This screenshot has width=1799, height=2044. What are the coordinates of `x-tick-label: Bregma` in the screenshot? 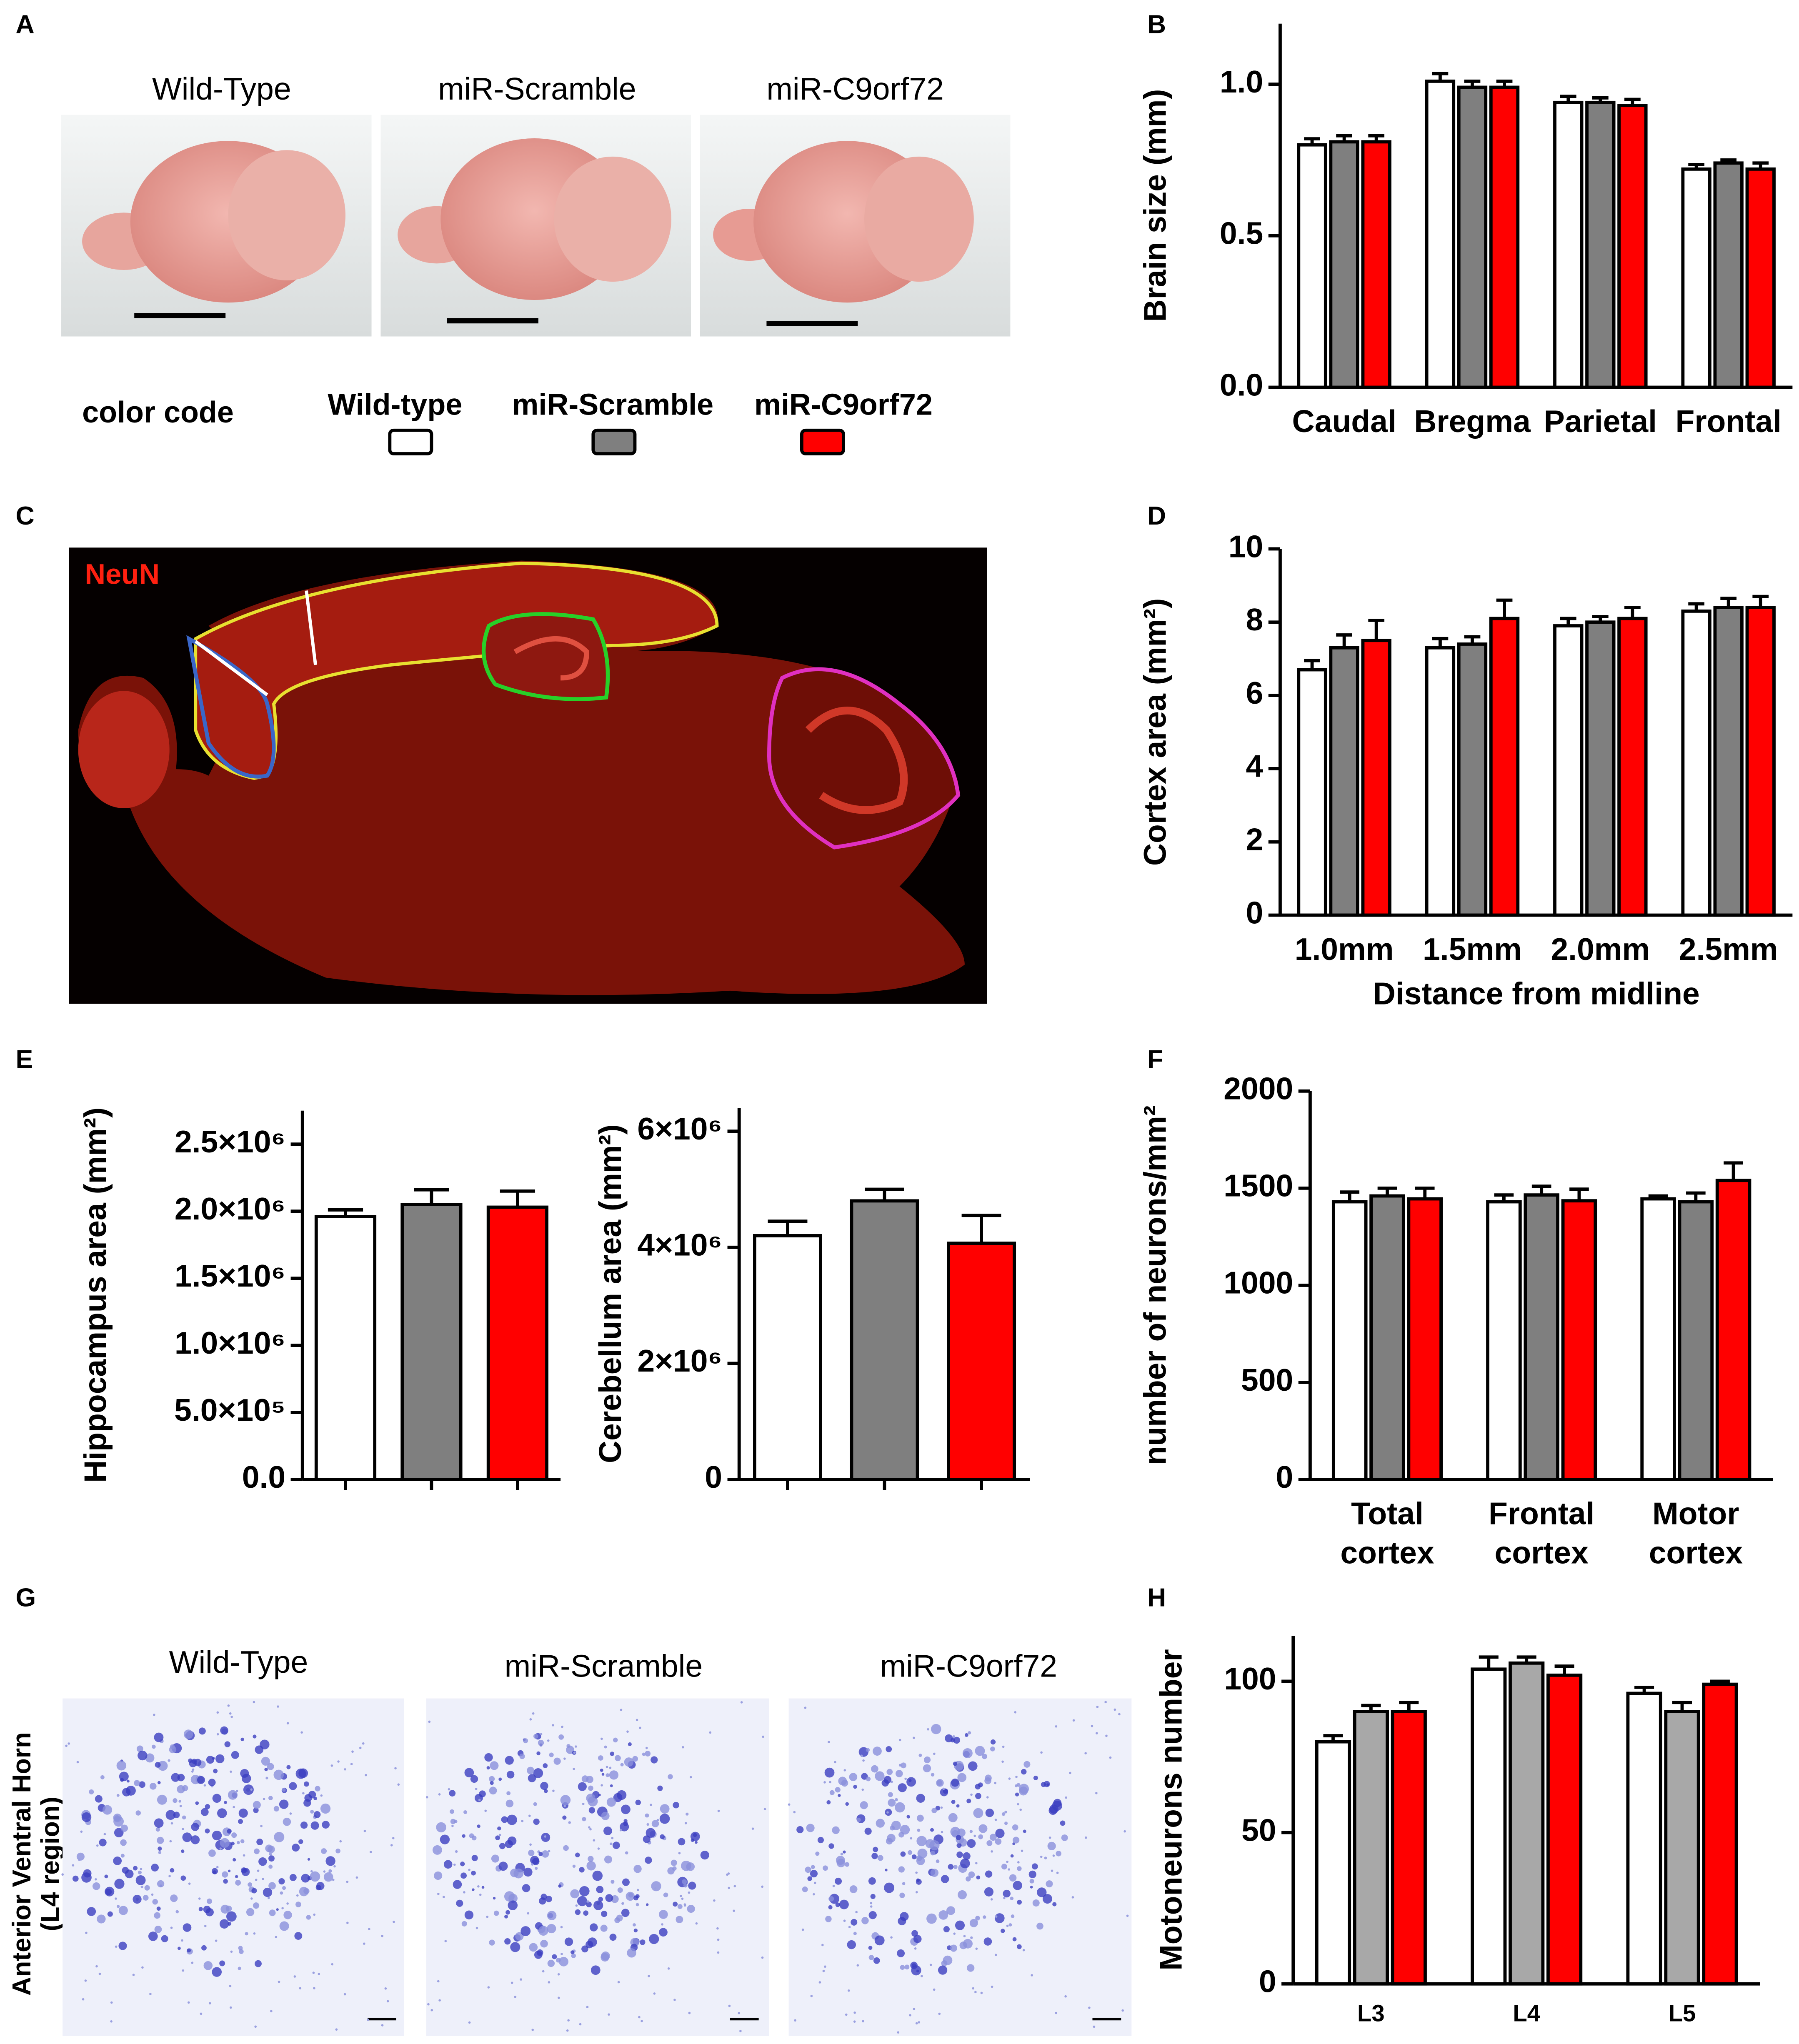 It's located at (1472, 422).